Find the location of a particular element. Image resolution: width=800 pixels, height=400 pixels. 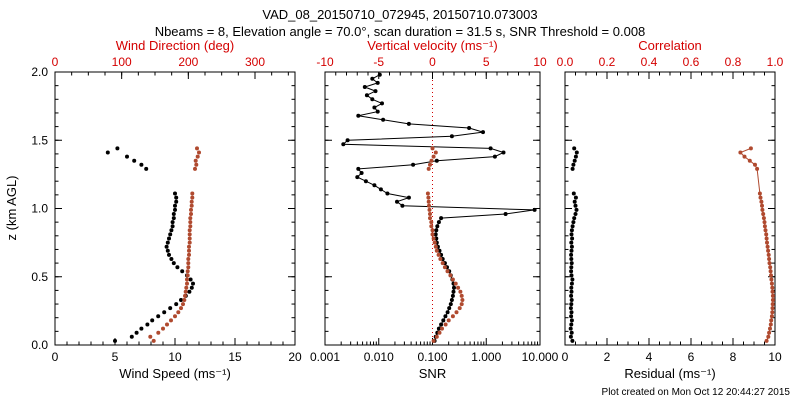

bottom-tick-label: 15 is located at coordinates (235, 357).